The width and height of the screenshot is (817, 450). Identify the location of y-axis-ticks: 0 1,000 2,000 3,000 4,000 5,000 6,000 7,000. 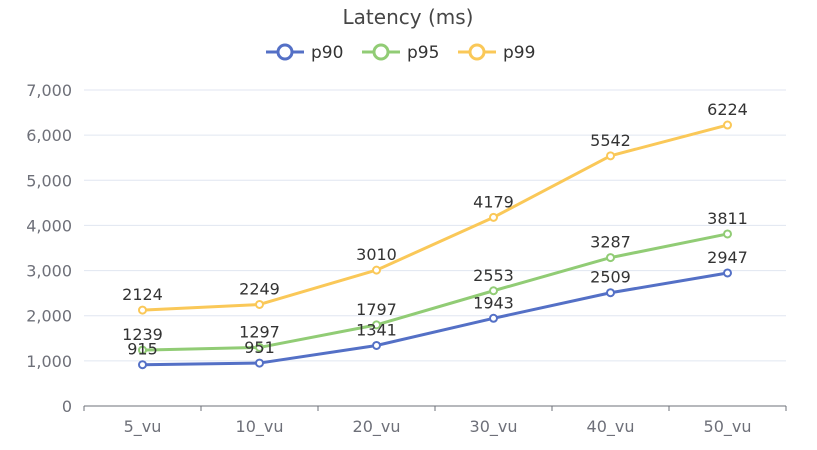
(49, 248).